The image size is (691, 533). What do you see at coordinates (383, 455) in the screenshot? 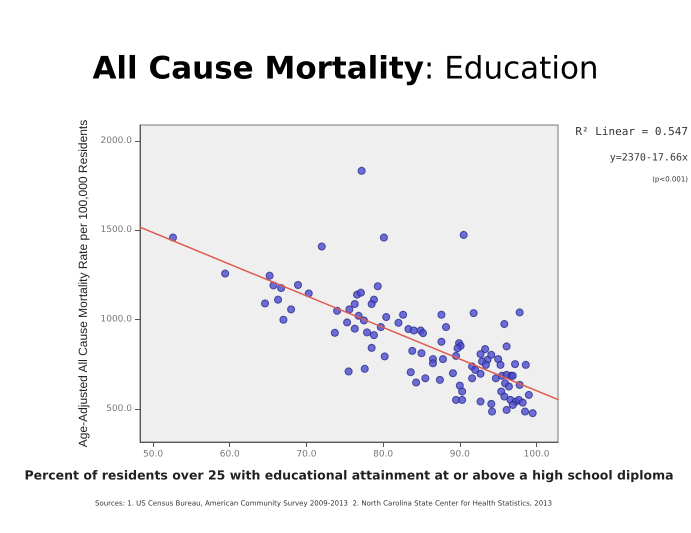
I see `x-tick-label: 80.0` at bounding box center [383, 455].